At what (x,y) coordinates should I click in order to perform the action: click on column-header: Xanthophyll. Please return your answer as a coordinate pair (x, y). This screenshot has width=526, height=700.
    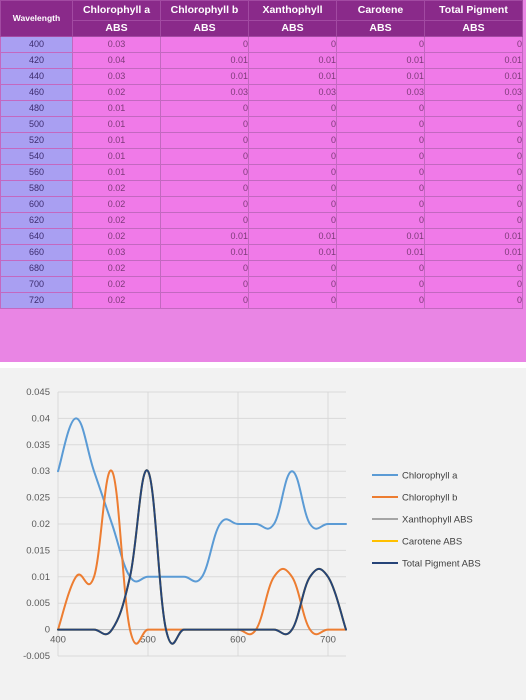
    Looking at the image, I should click on (292, 10).